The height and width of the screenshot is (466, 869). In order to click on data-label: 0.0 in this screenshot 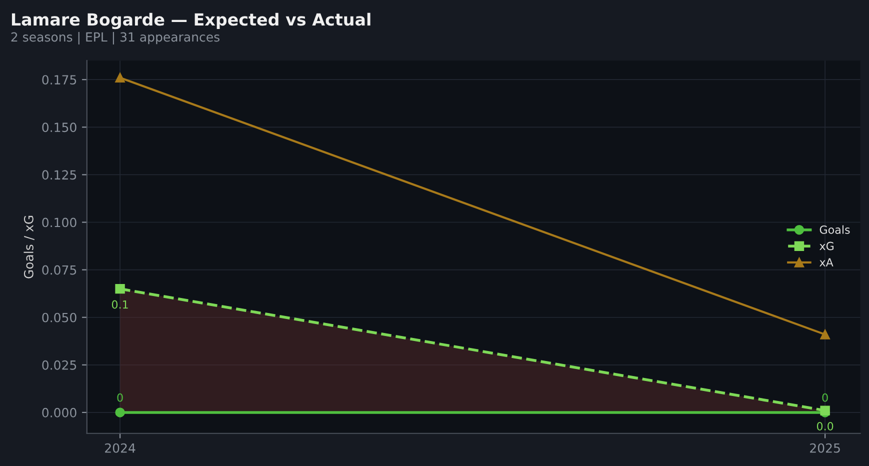, I will do `click(825, 426)`.